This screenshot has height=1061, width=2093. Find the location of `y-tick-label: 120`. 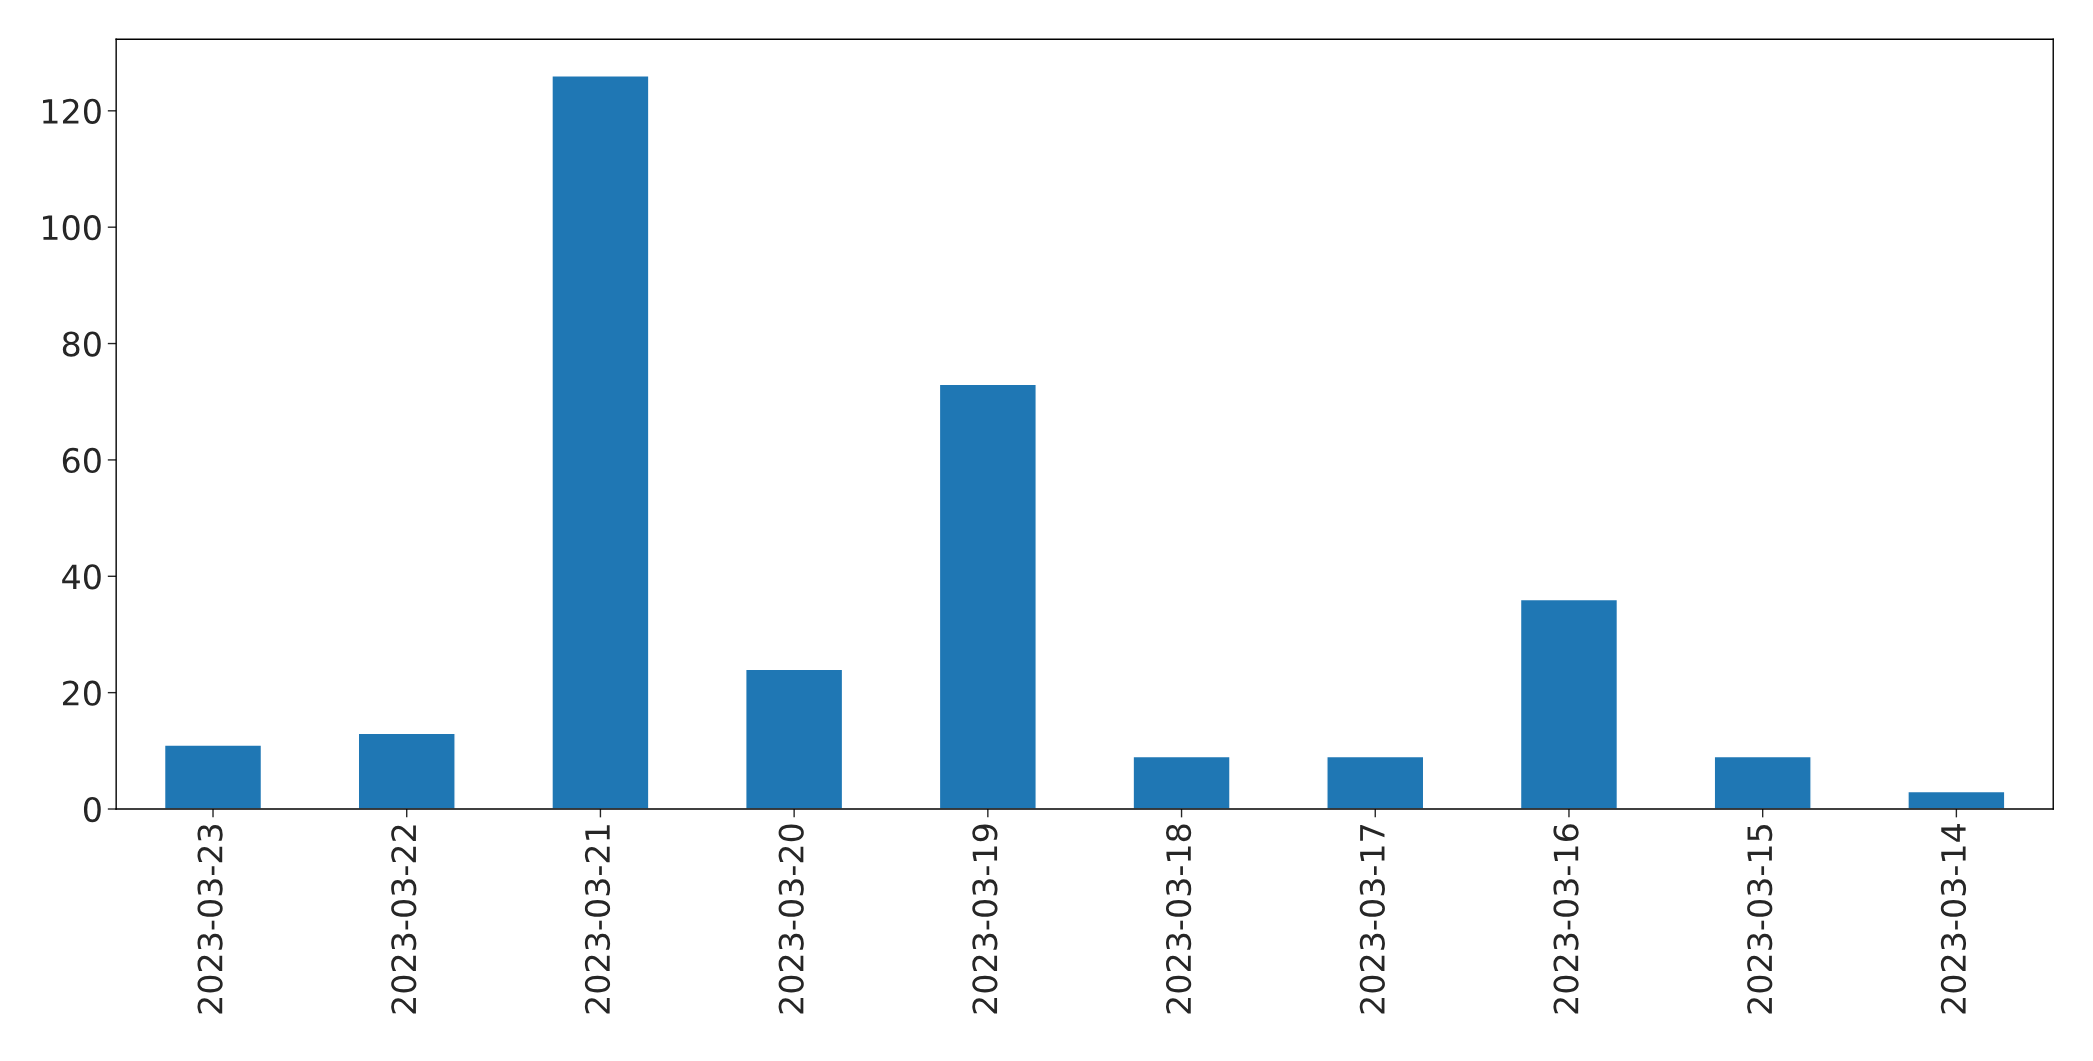

y-tick-label: 120 is located at coordinates (72, 111).